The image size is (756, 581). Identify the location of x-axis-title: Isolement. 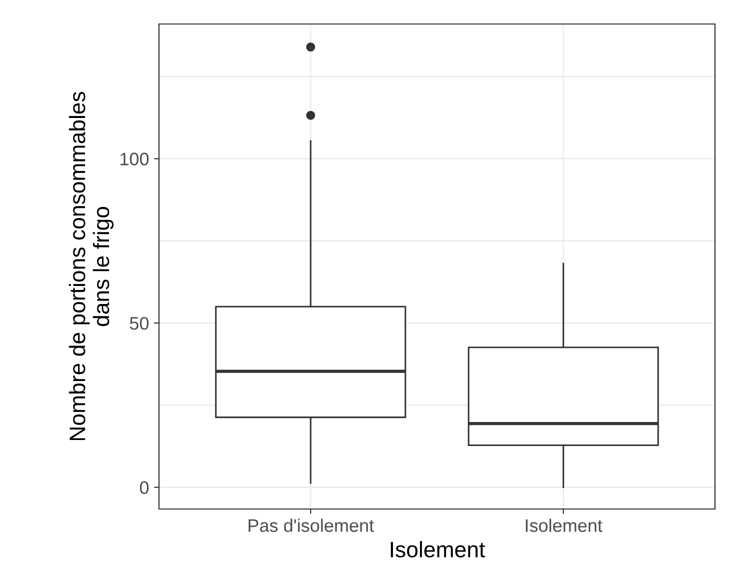
(438, 549).